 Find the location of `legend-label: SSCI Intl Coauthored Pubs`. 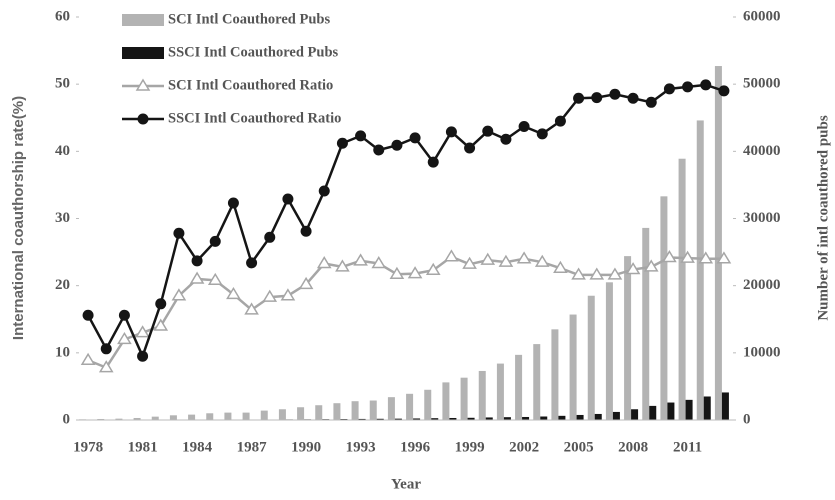

legend-label: SSCI Intl Coauthored Pubs is located at coordinates (253, 52).